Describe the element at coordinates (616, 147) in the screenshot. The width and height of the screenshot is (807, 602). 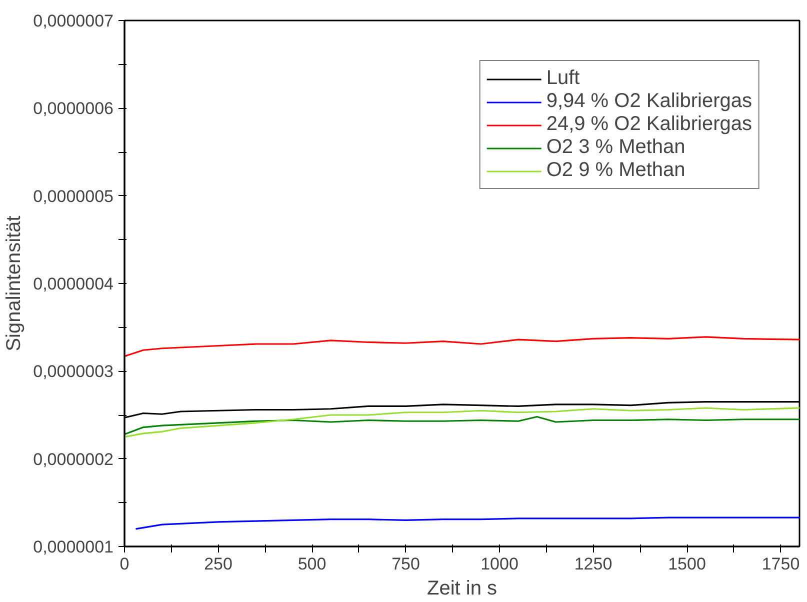
I see `legend-label: O2 3 % Methan` at that location.